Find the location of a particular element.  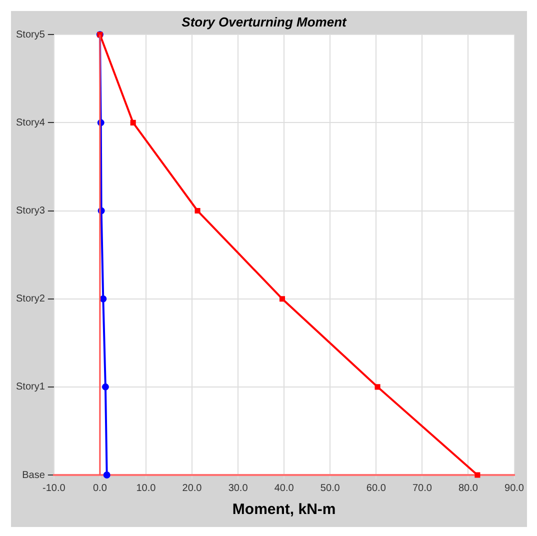

chart-title: Story Overturning Moment is located at coordinates (265, 22).